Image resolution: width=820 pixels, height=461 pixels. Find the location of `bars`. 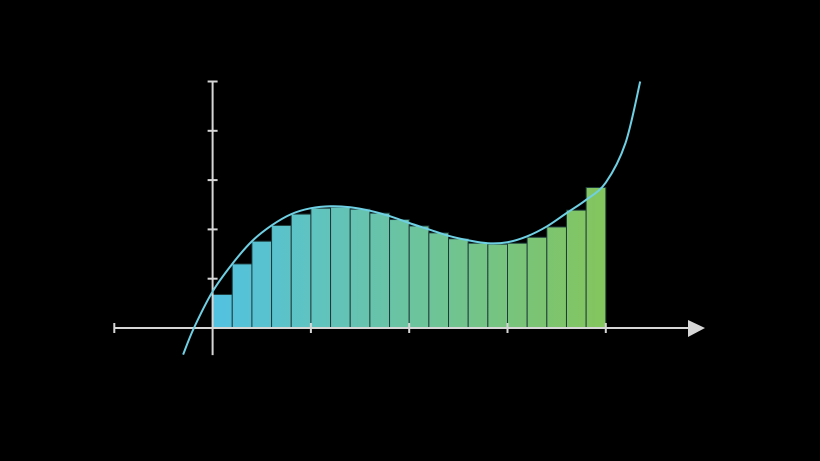

bars is located at coordinates (409, 257).